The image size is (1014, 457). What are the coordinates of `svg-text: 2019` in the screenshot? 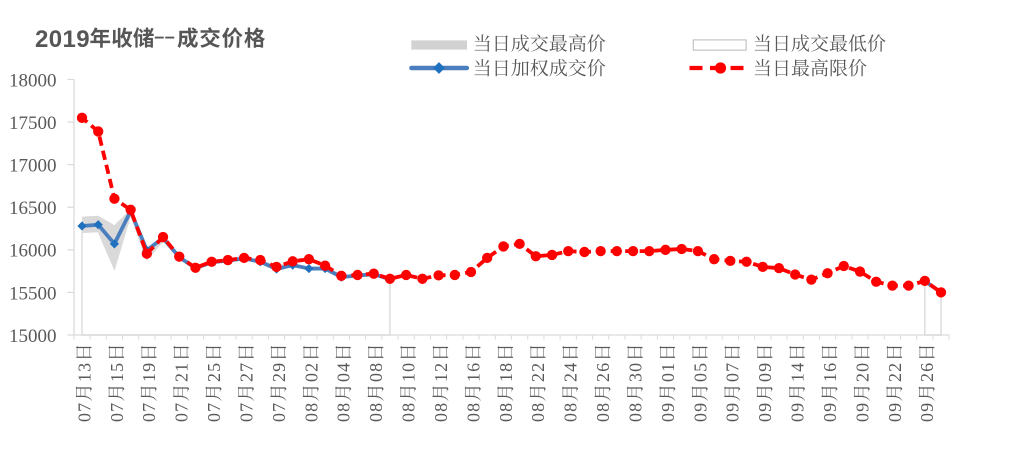 It's located at (62, 39).